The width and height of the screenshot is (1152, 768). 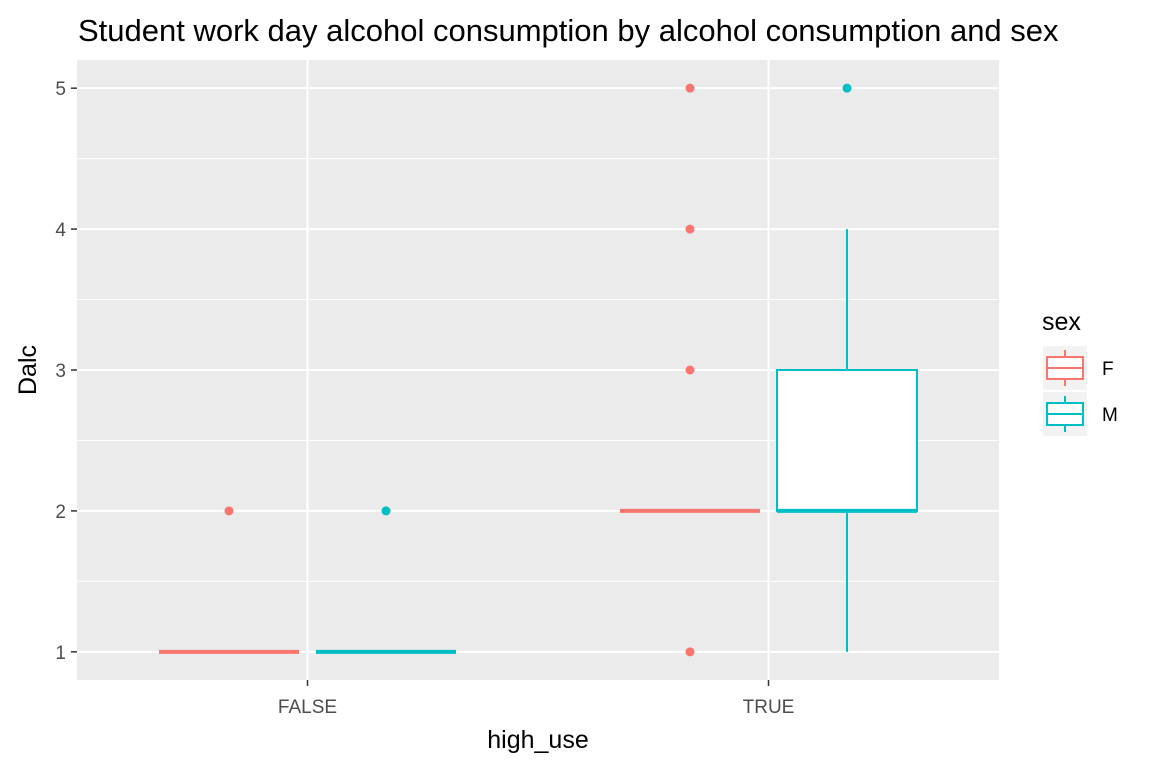 I want to click on y-tick-label: 5, so click(x=60, y=89).